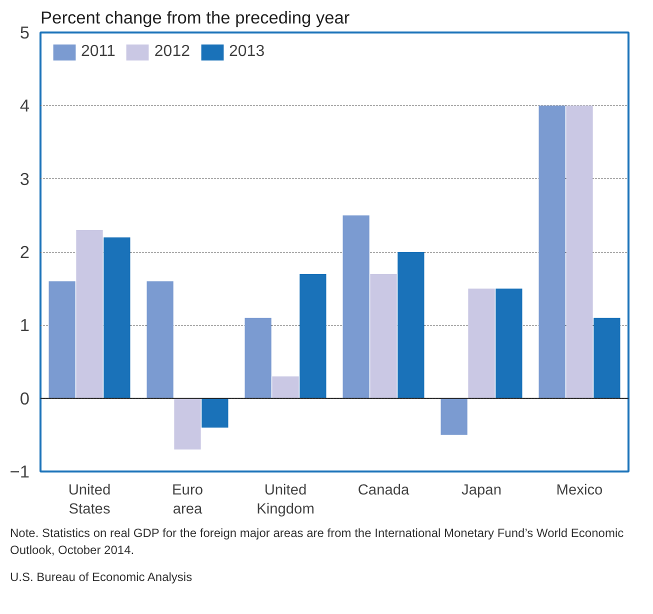 This screenshot has width=653, height=614. I want to click on legend-label: 2013, so click(247, 52).